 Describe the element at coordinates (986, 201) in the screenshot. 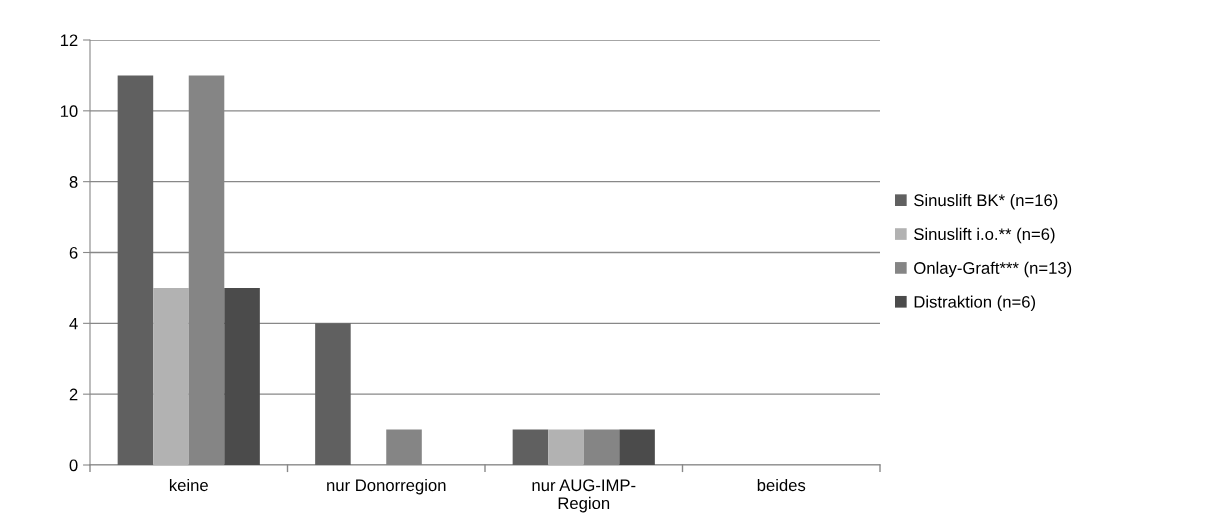

I see `legend-label: Sinuslift BK* (n=16)` at that location.